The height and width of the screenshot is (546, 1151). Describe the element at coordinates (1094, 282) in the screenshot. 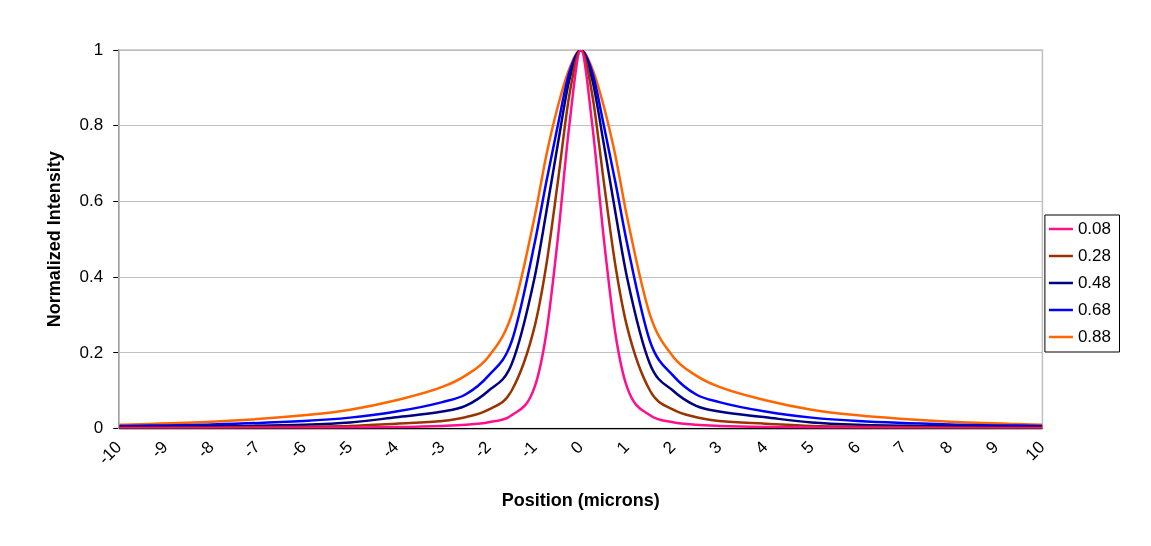

I see `legend-label: 0.48` at that location.